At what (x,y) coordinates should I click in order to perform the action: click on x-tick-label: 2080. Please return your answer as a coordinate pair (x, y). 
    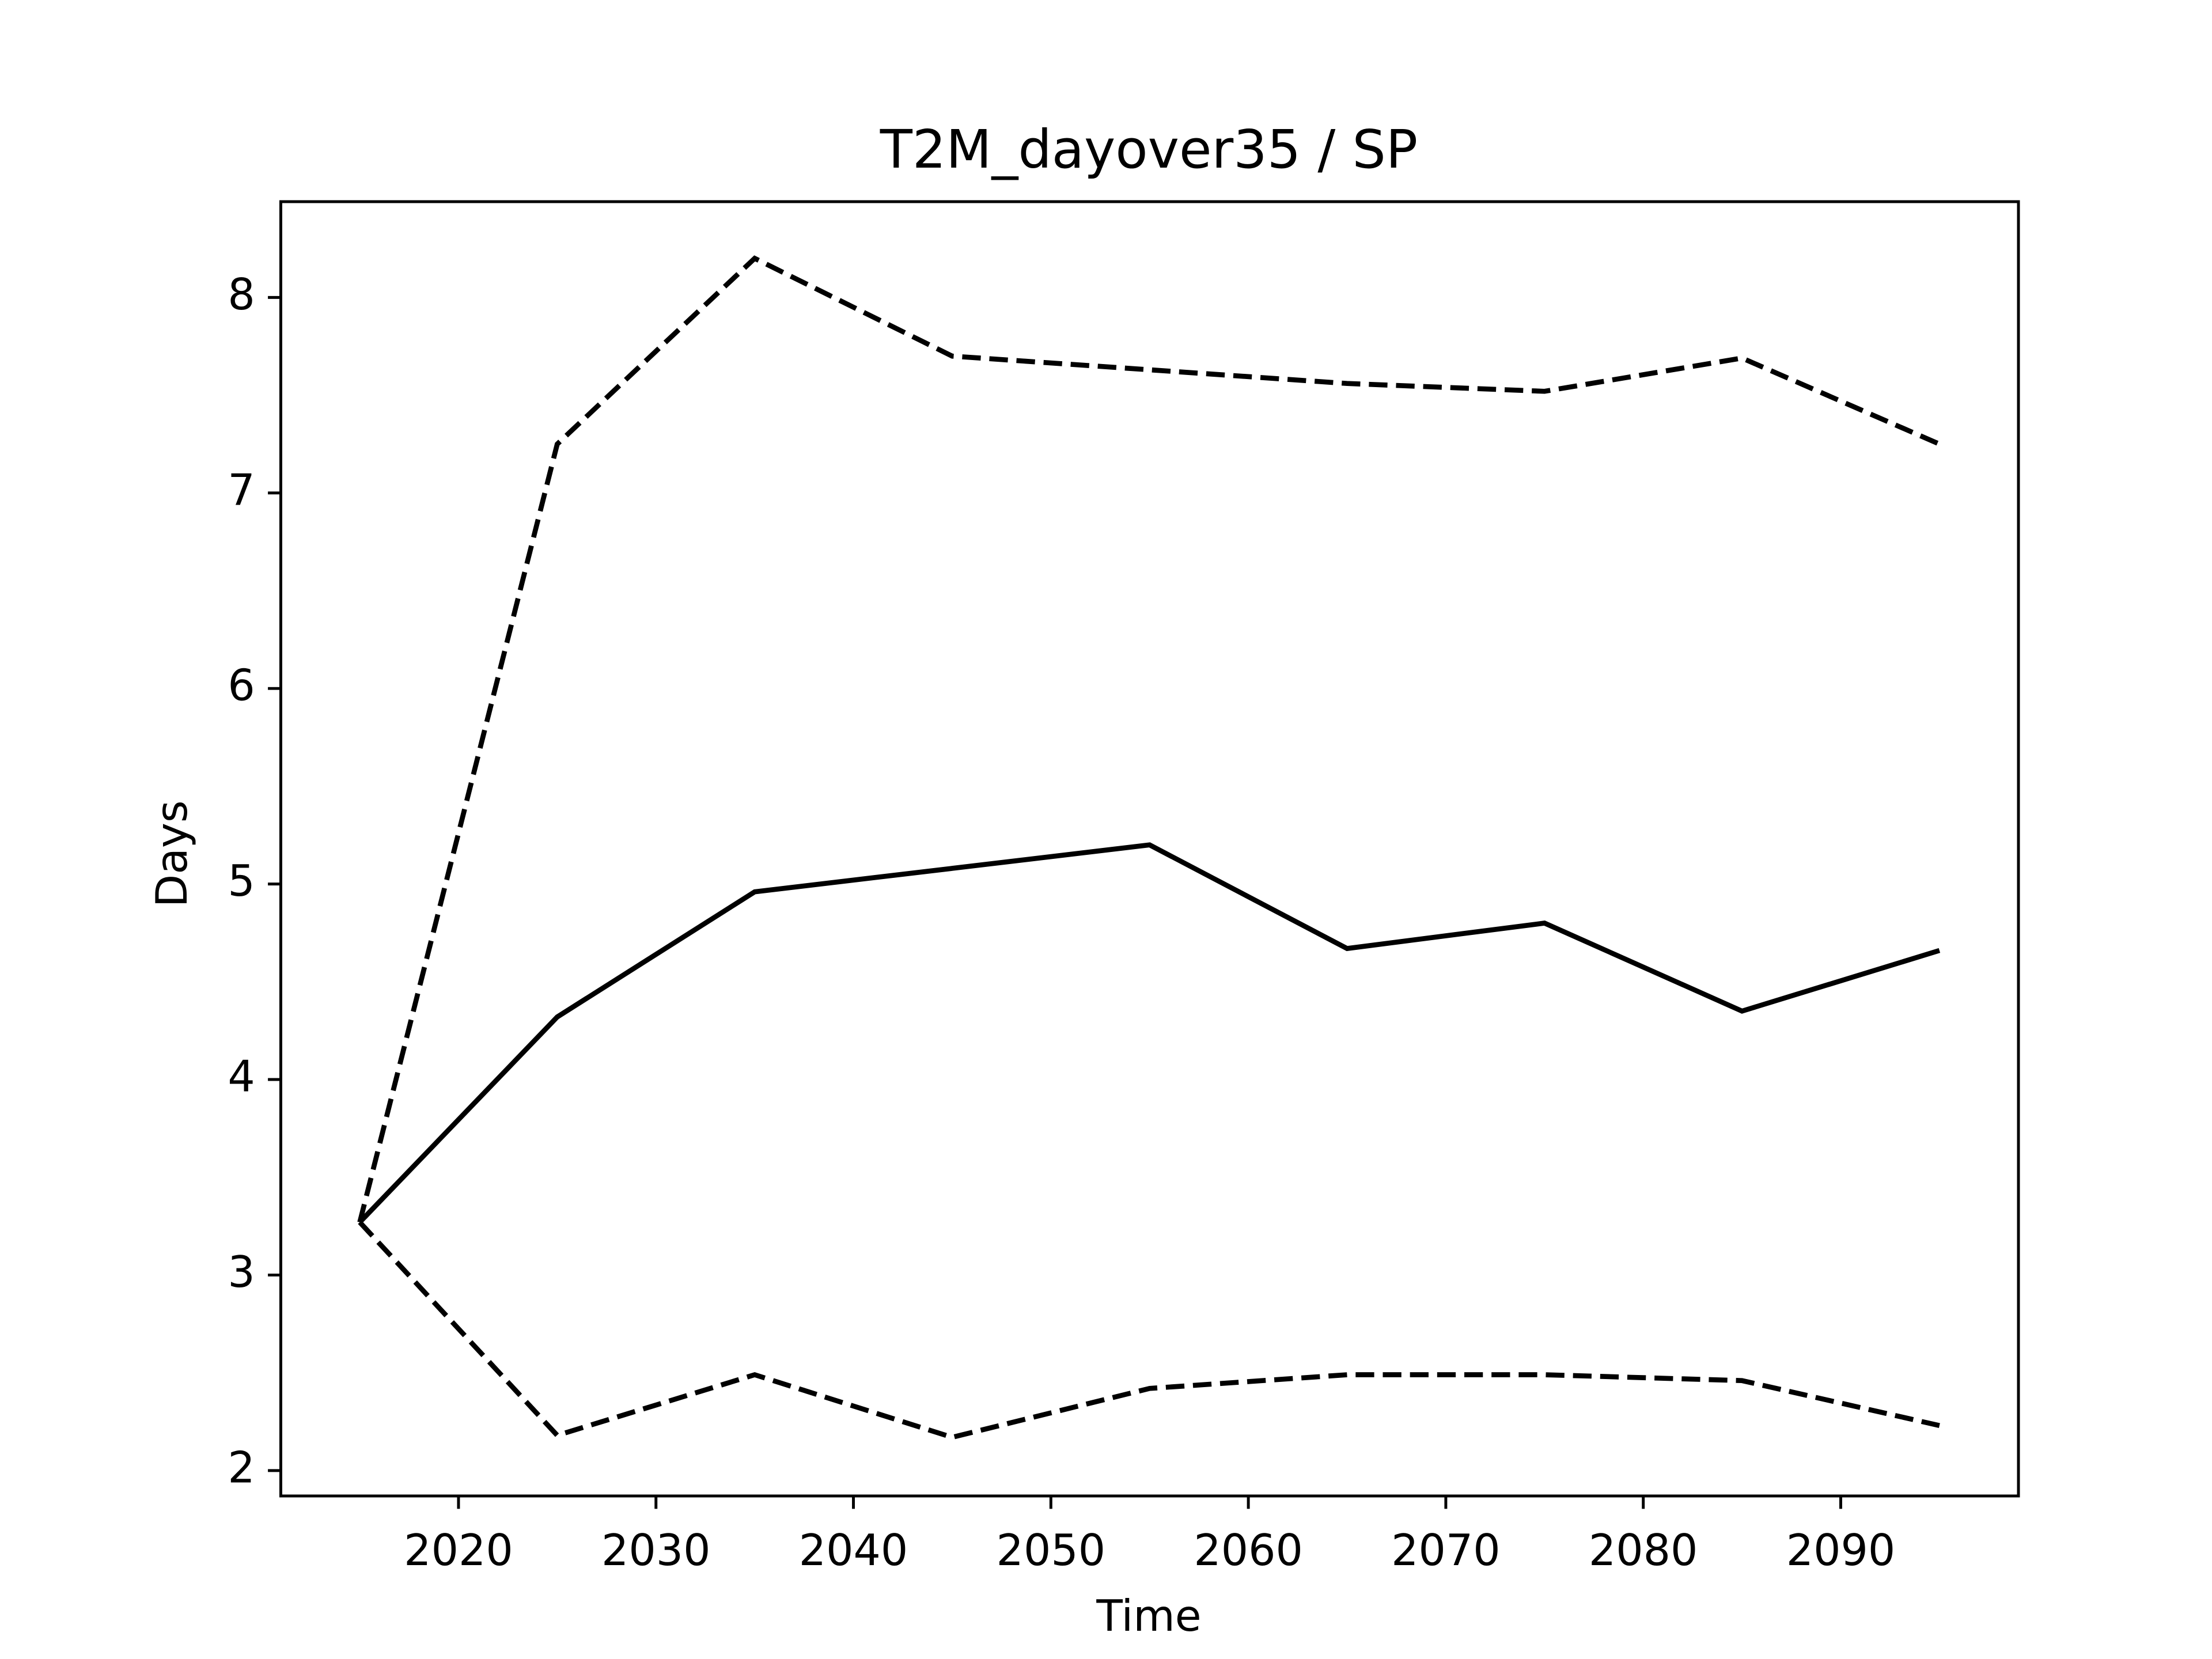
    Looking at the image, I should click on (1643, 1550).